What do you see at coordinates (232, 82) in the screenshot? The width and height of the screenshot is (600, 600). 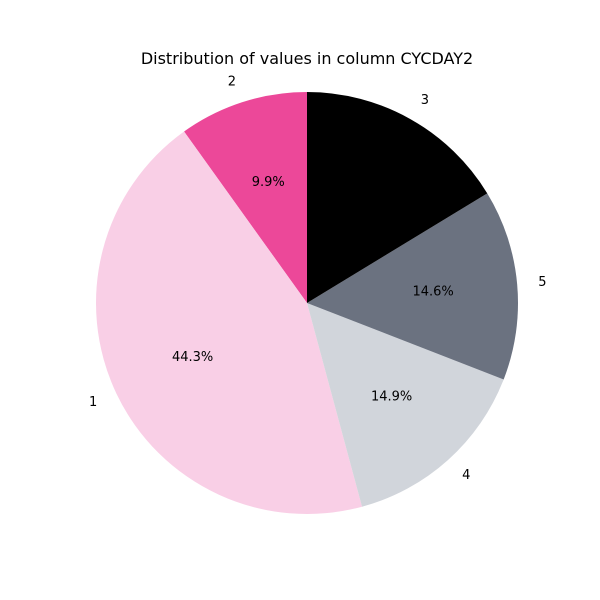 I see `slice-label-2: 2` at bounding box center [232, 82].